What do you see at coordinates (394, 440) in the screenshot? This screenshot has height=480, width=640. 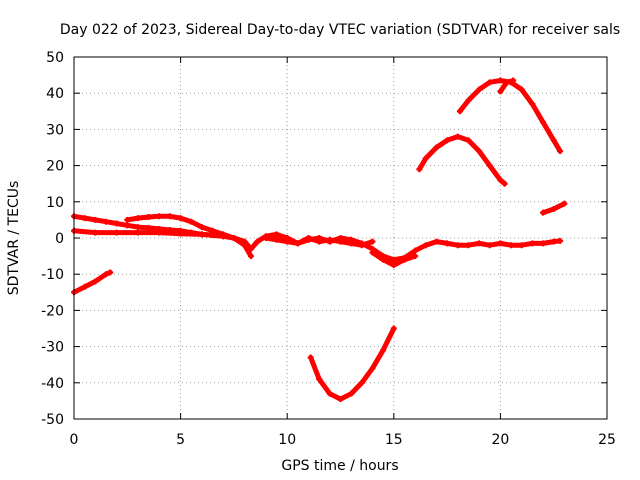 I see `x-tick-label: 15` at bounding box center [394, 440].